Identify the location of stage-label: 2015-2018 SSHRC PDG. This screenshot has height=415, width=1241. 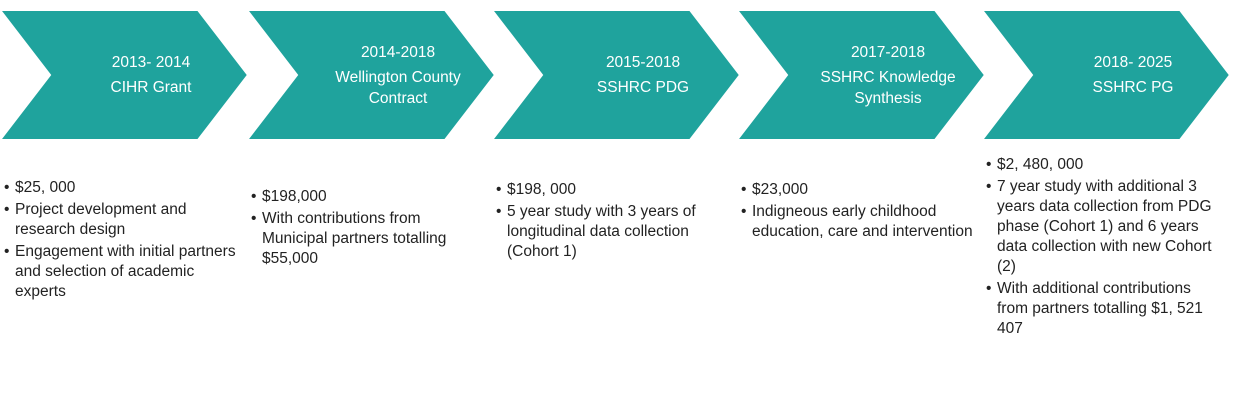
(643, 75).